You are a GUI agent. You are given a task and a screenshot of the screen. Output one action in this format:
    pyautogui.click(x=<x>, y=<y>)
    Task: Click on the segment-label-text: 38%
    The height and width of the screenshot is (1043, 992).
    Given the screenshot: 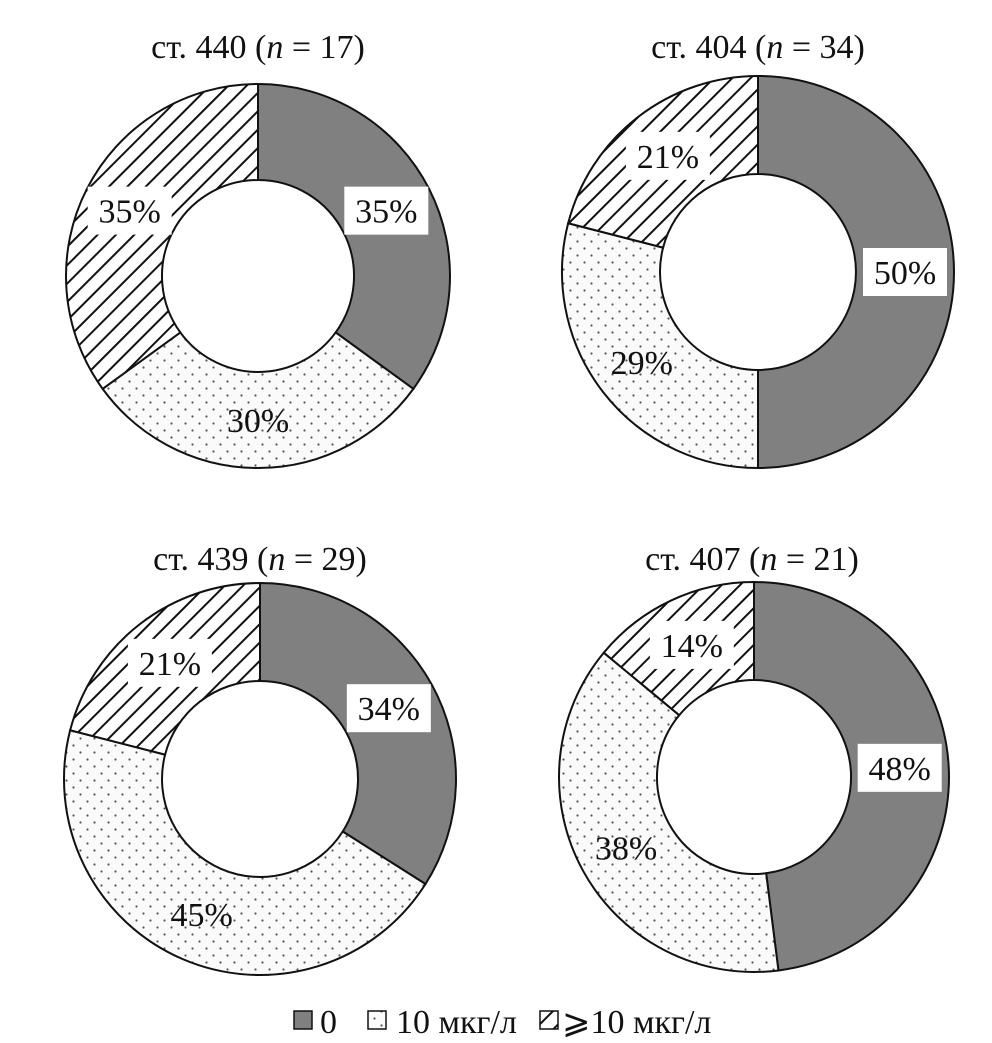 What is the action you would take?
    pyautogui.click(x=626, y=848)
    